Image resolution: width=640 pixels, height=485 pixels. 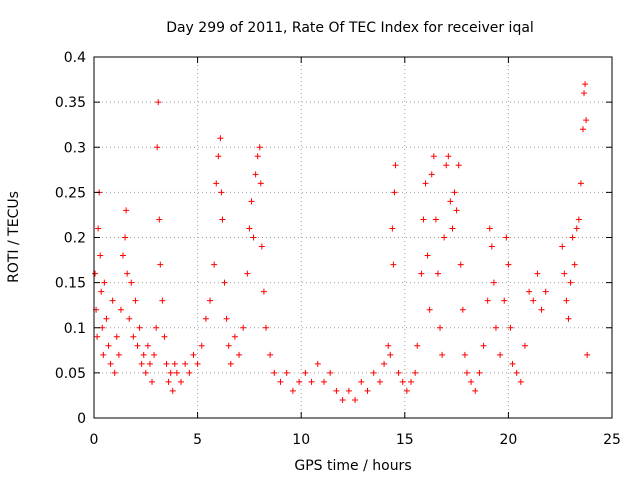 What do you see at coordinates (75, 148) in the screenshot?
I see `y-tick-label: 0.3` at bounding box center [75, 148].